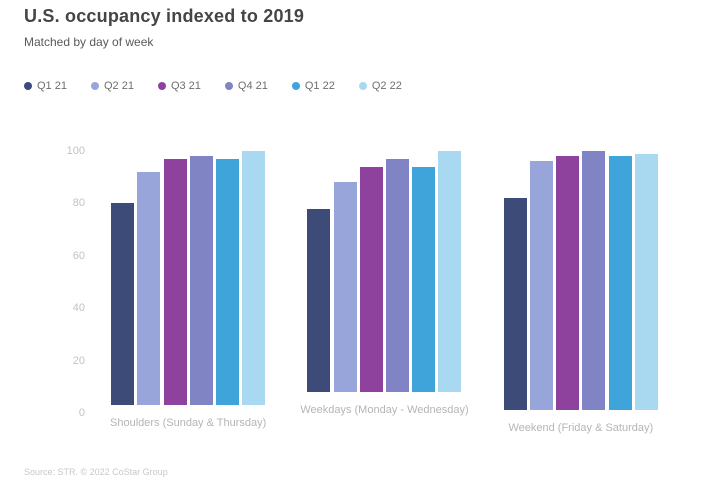 This screenshot has height=492, width=703. What do you see at coordinates (81, 413) in the screenshot?
I see `y-axis-tick-label: 0` at bounding box center [81, 413].